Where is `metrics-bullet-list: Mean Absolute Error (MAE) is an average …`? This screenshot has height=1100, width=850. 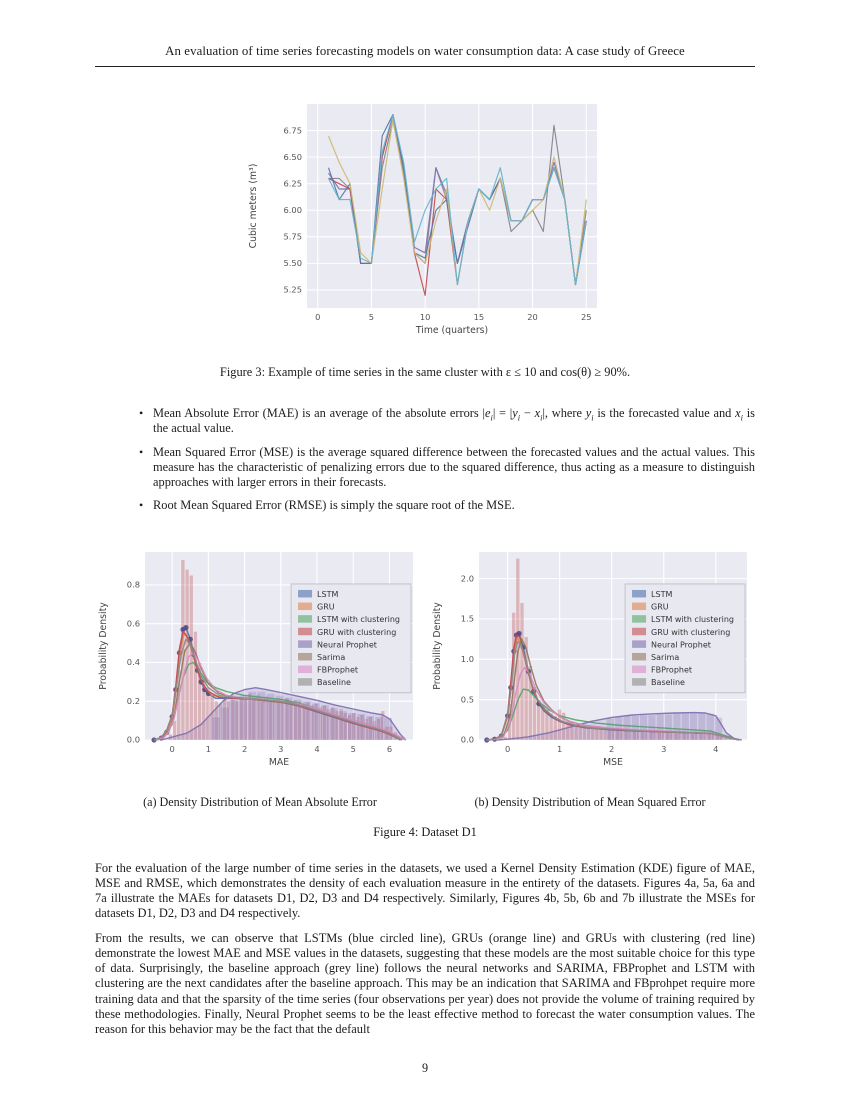
metrics-bullet-list: Mean Absolute Error (MAE) is an average … is located at coordinates (425, 460).